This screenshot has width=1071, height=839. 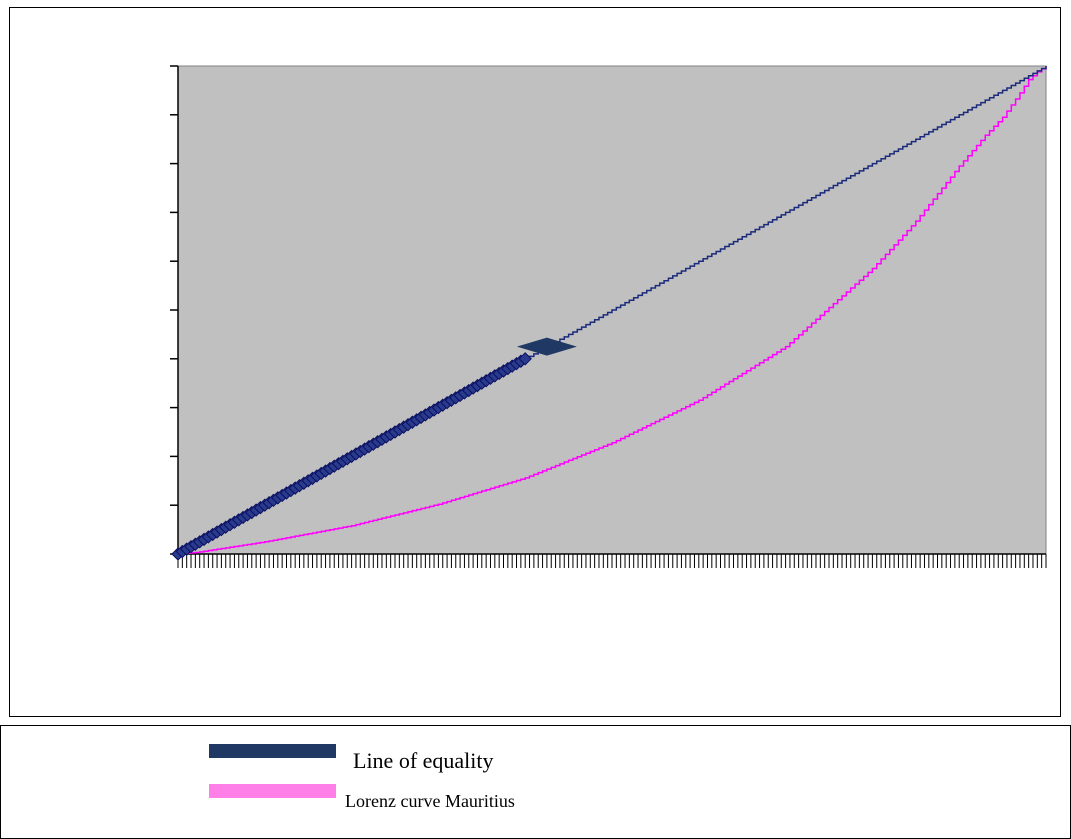 What do you see at coordinates (423, 760) in the screenshot?
I see `legend-label-line-of-equality: Line of equality` at bounding box center [423, 760].